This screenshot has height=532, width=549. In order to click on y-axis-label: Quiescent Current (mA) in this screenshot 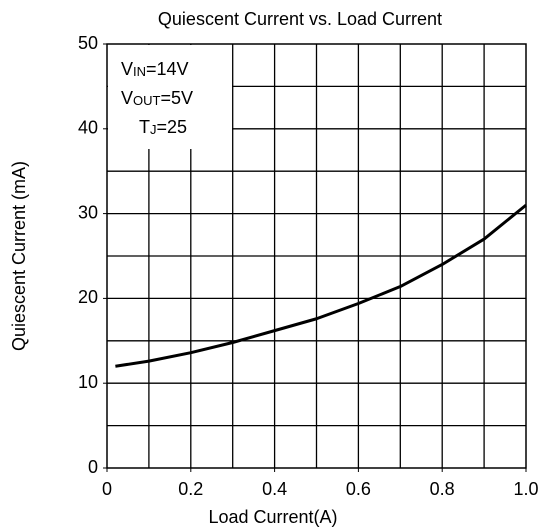, I will do `click(19, 256)`.